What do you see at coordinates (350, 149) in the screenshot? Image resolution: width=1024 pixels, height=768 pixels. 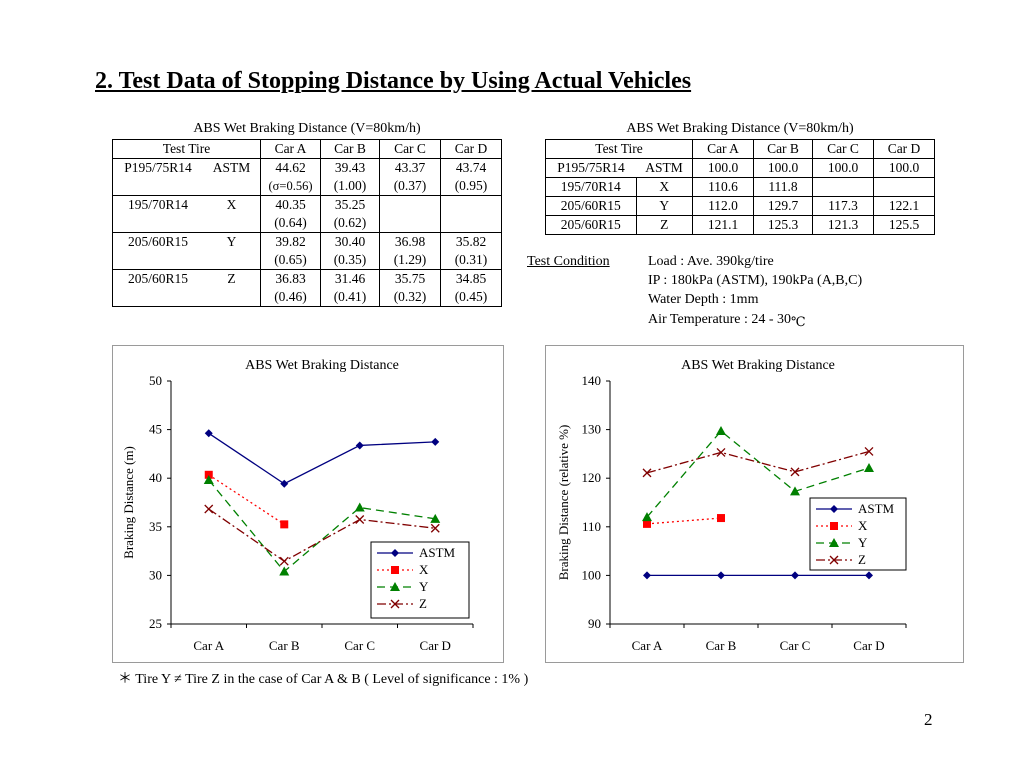 I see `header-cell: Car B` at bounding box center [350, 149].